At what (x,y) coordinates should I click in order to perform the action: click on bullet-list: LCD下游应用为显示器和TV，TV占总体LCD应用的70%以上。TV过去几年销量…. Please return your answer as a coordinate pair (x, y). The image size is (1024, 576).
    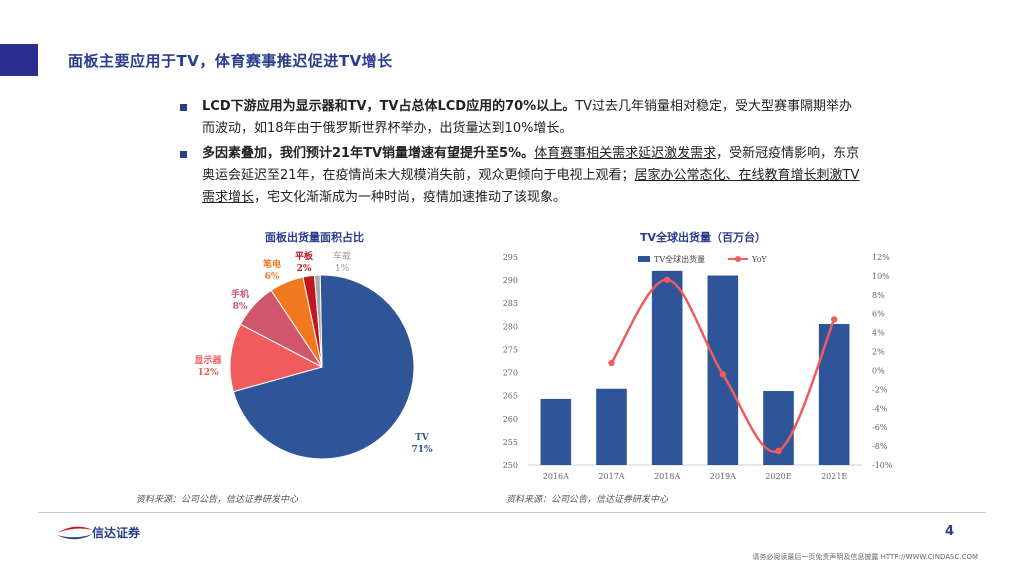
    Looking at the image, I should click on (520, 154).